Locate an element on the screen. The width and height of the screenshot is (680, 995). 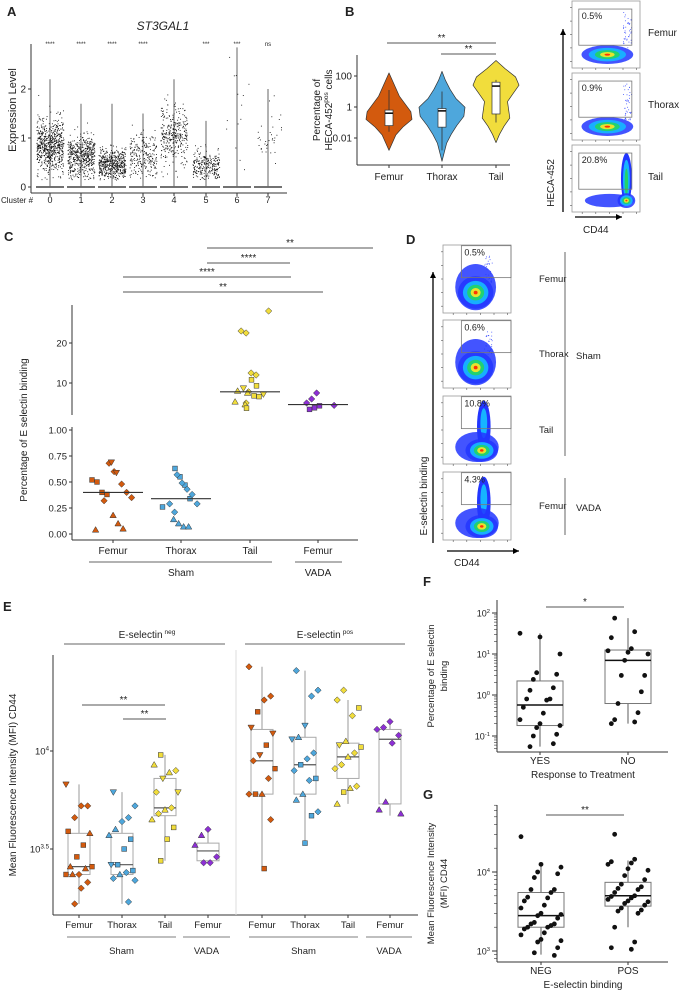
gate-percentage: 0.5% is located at coordinates (592, 16).